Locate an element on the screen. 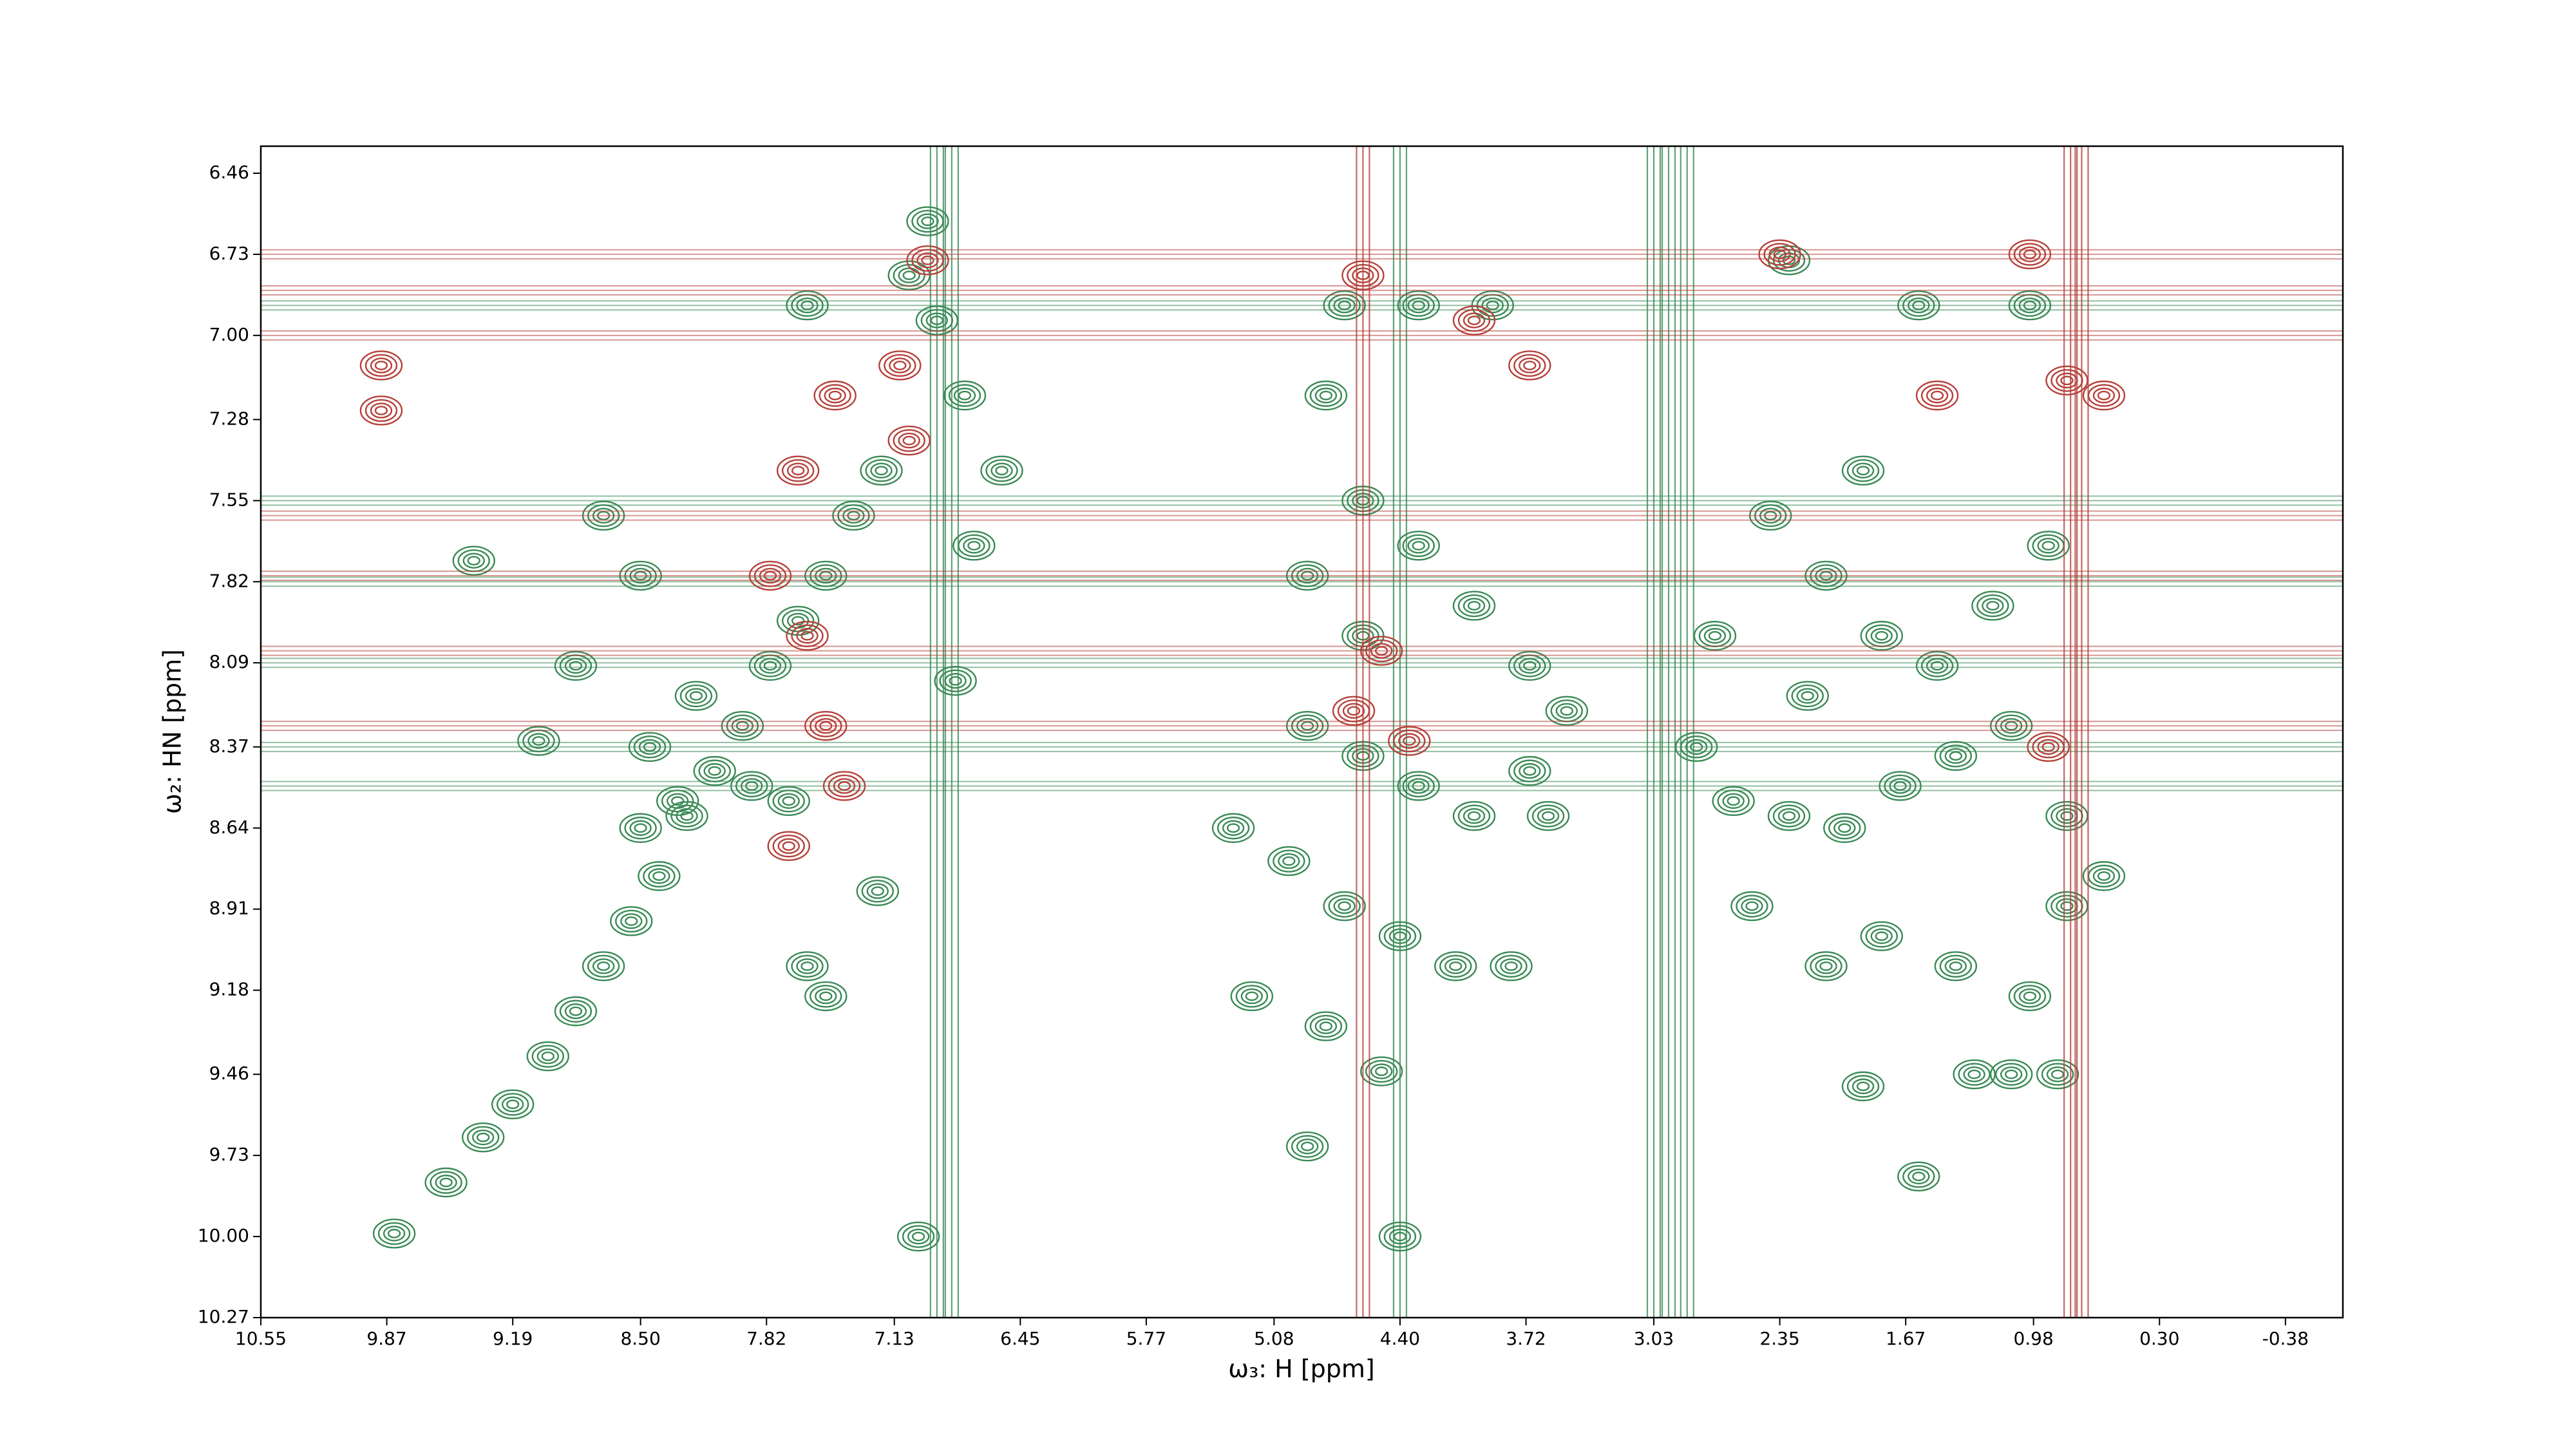 The image size is (2576, 1449). y-tick-label: 6.46 is located at coordinates (229, 173).